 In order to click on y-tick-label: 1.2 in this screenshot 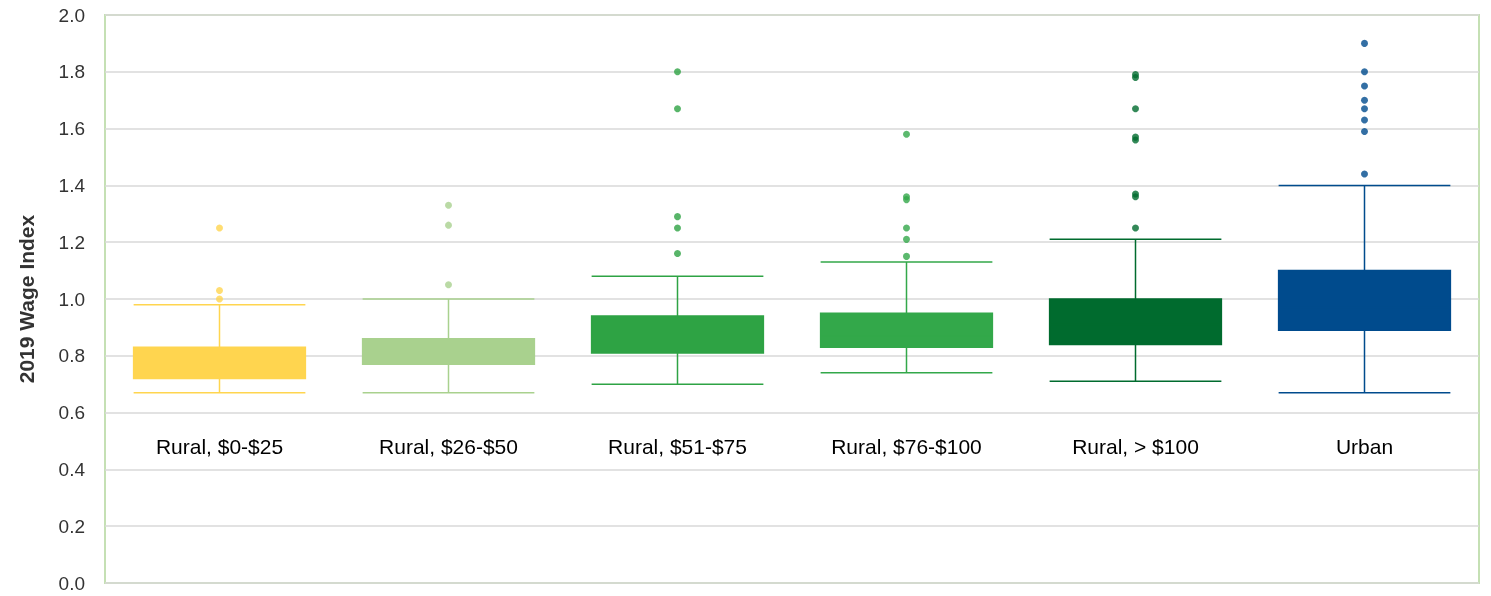, I will do `click(71, 242)`.